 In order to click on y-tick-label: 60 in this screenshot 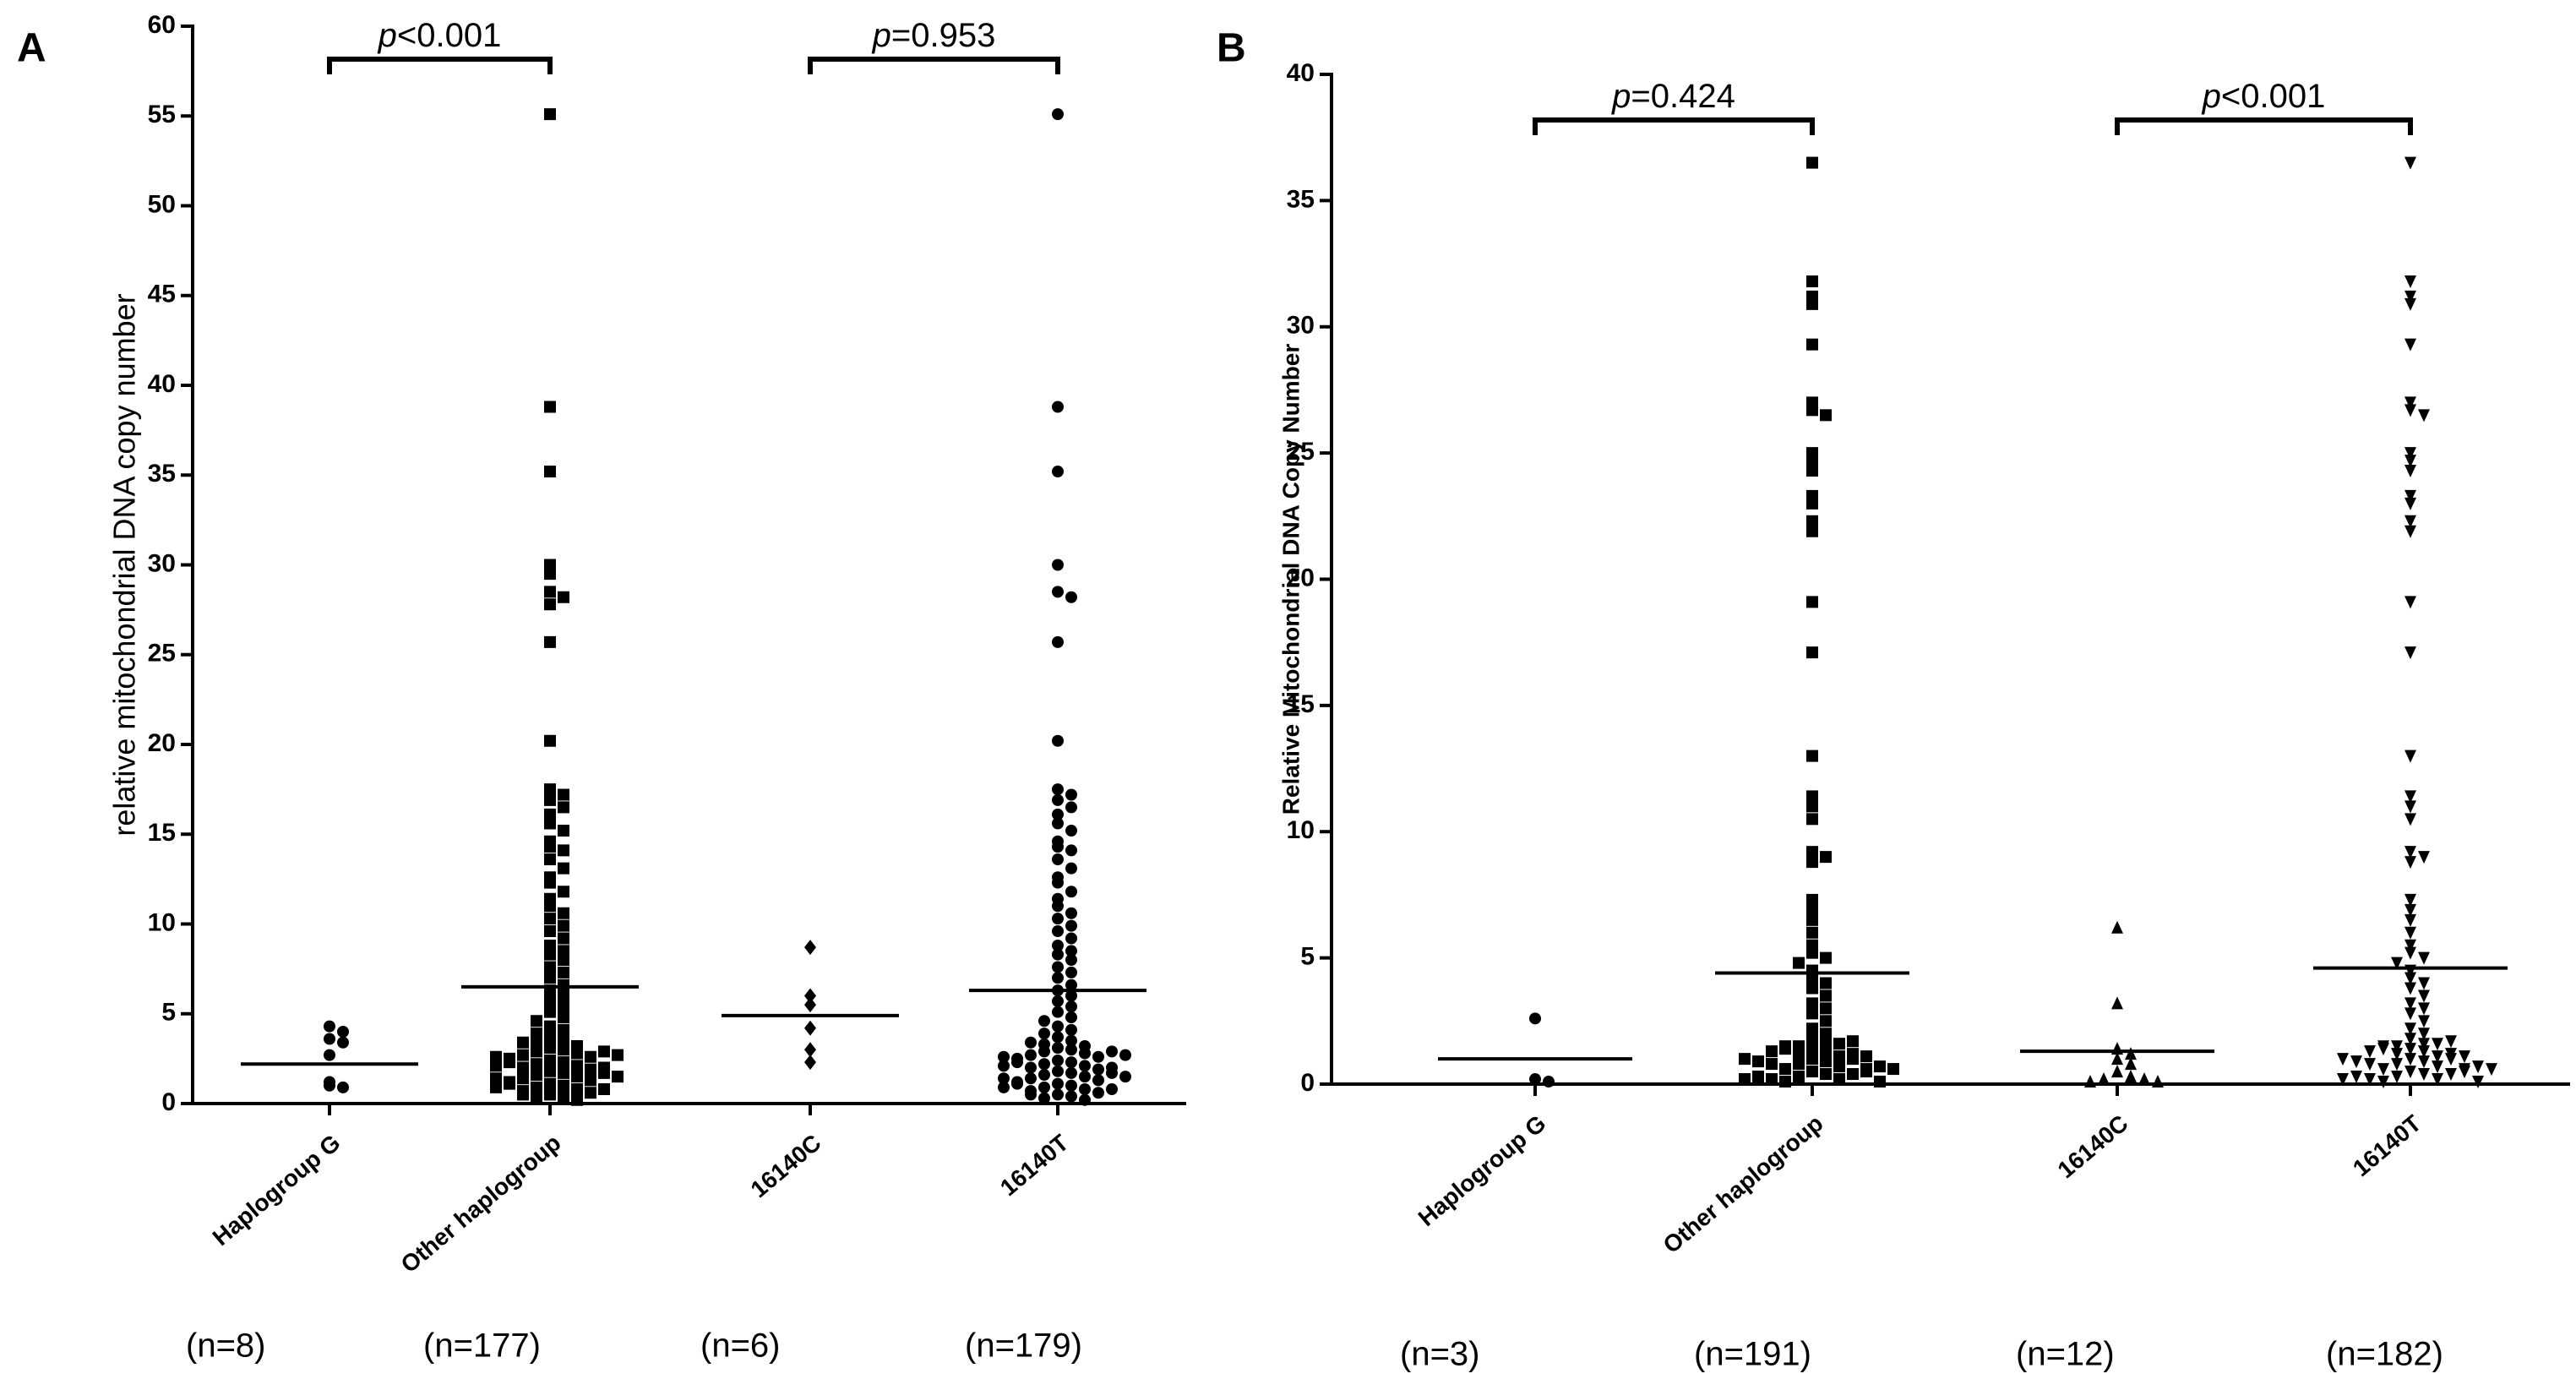, I will do `click(162, 25)`.